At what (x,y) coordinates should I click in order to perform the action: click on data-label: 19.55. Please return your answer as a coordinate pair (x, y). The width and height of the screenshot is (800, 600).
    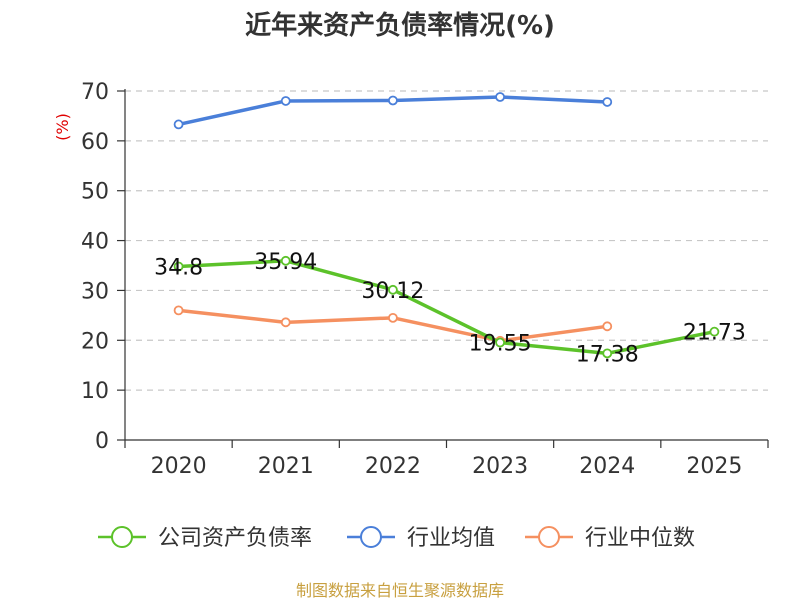
    Looking at the image, I should click on (500, 344).